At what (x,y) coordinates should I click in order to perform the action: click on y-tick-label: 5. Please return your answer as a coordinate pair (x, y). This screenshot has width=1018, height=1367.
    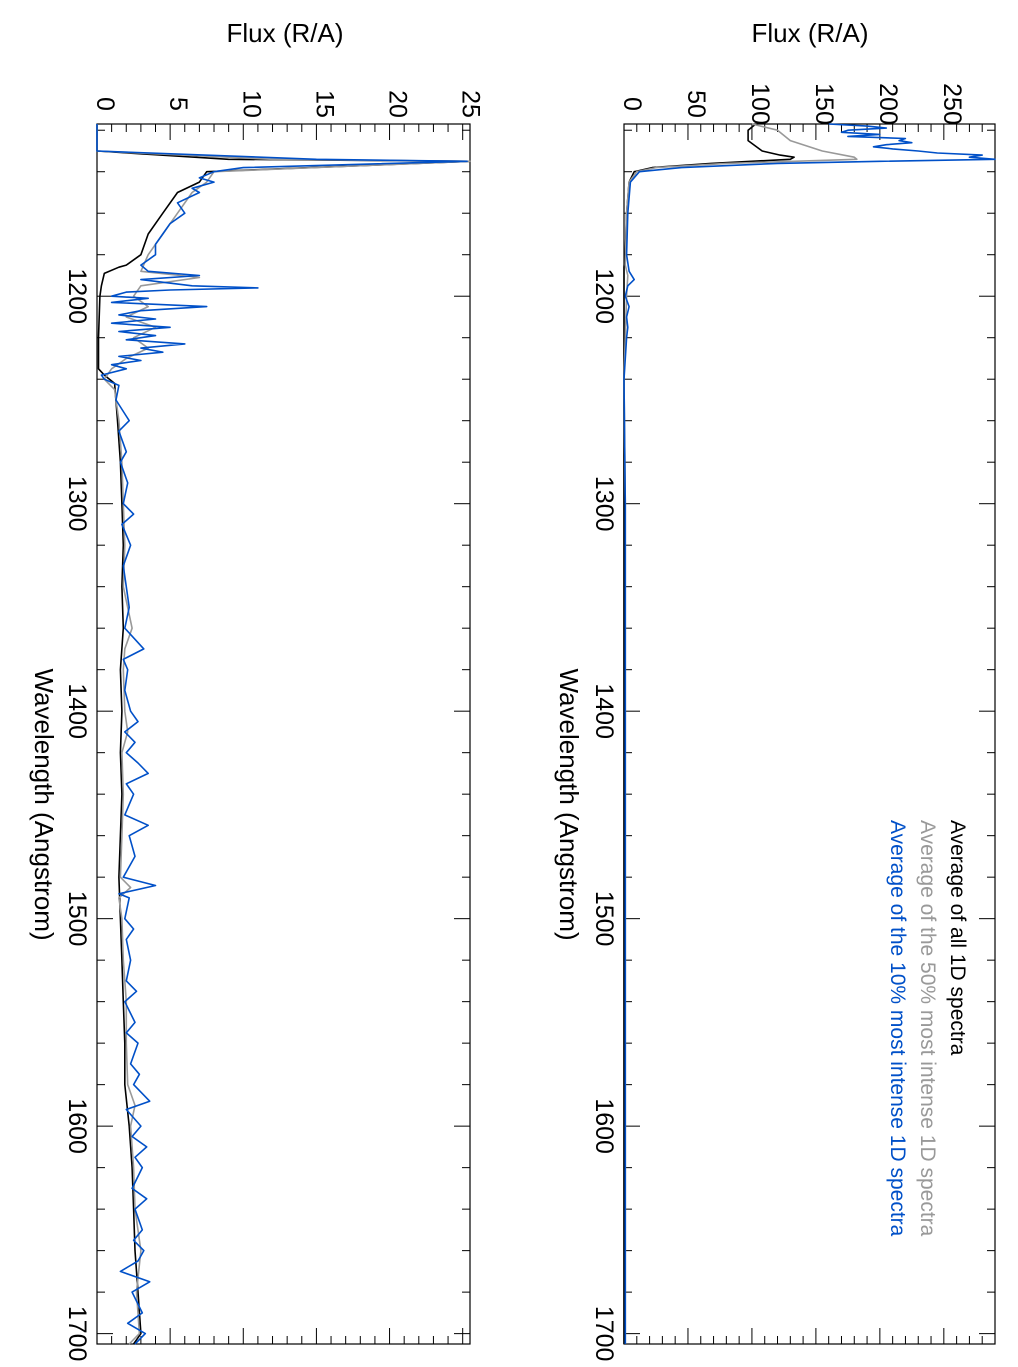
    Looking at the image, I should click on (178, 104).